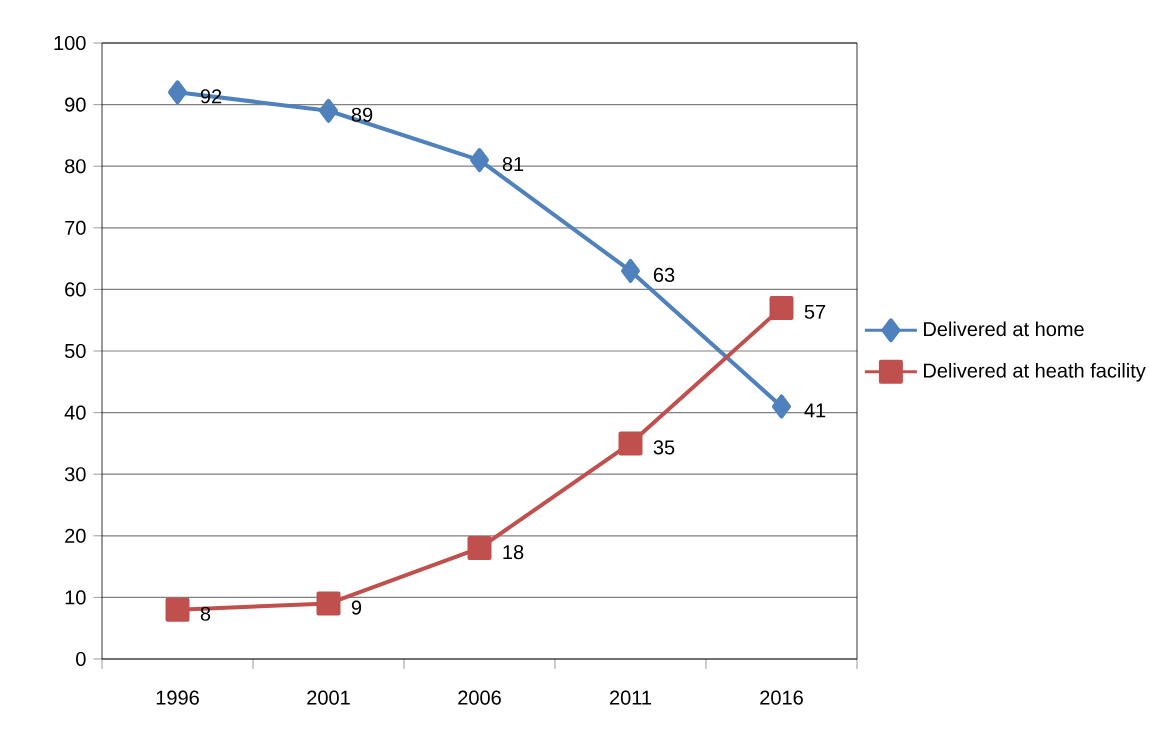 This screenshot has width=1150, height=736. Describe the element at coordinates (328, 697) in the screenshot. I see `x-tick-label: 2001` at that location.